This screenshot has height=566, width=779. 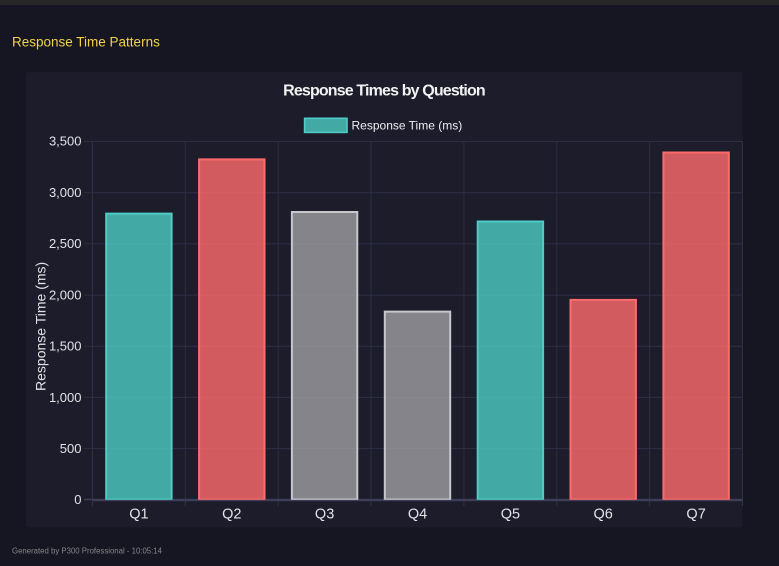 What do you see at coordinates (77, 499) in the screenshot?
I see `svg-text: 0` at bounding box center [77, 499].